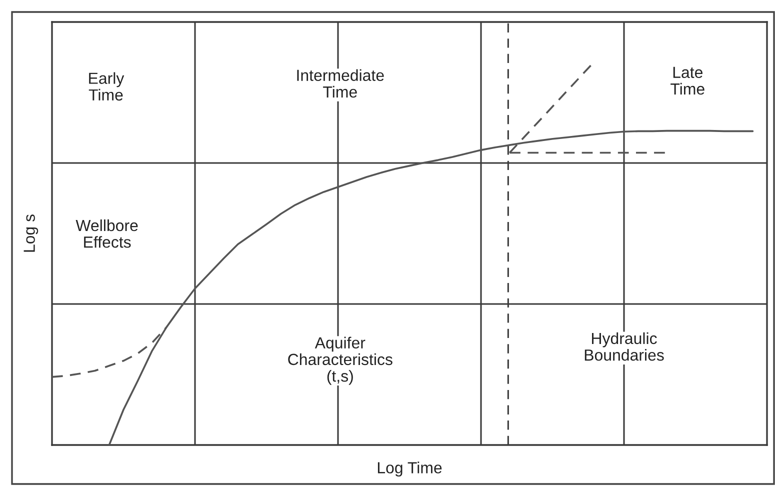 The image size is (775, 486). I want to click on annotation: Early Time, so click(106, 86).